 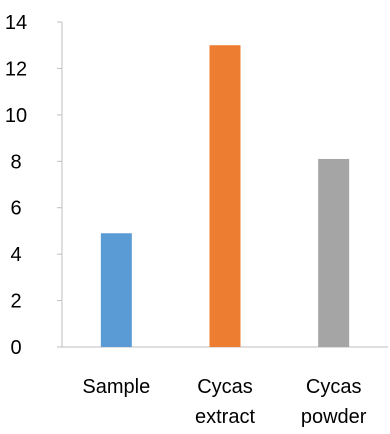 I want to click on y-tick-label: 12, so click(x=16, y=69).